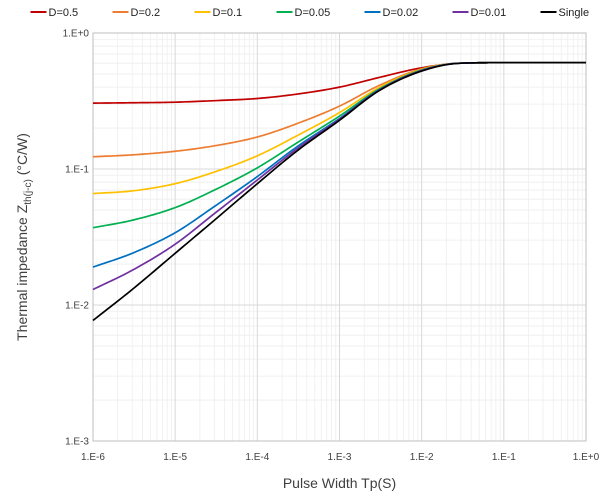 This screenshot has height=498, width=613. Describe the element at coordinates (77, 442) in the screenshot. I see `y-tick-label: 1.E-3` at that location.